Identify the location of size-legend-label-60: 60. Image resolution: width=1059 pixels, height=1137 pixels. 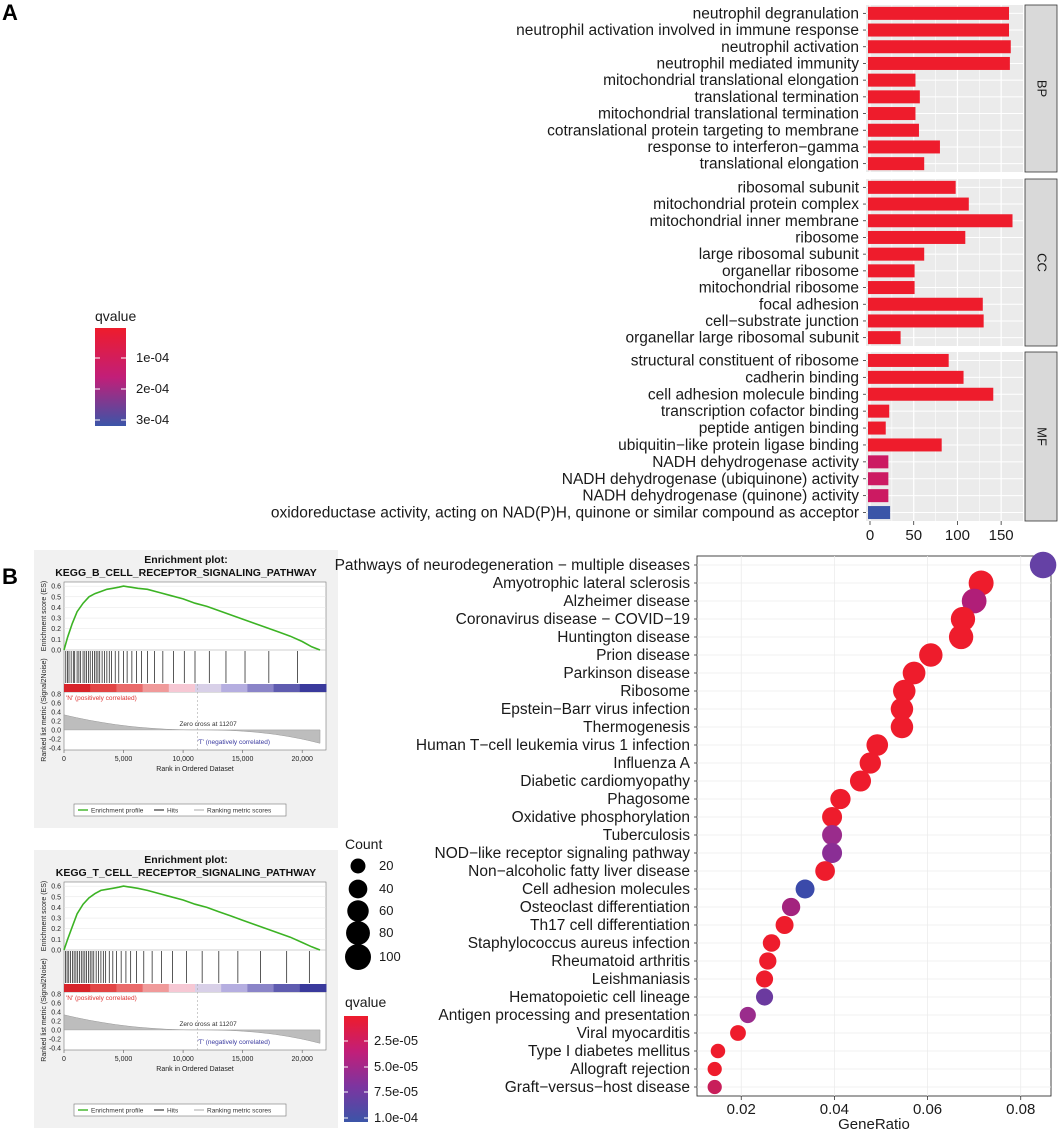
(386, 910).